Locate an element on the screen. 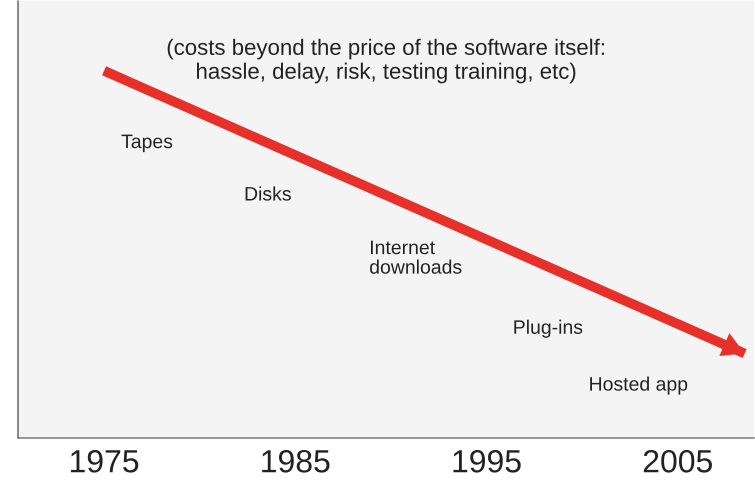  annotation: Plug-ins is located at coordinates (548, 329).